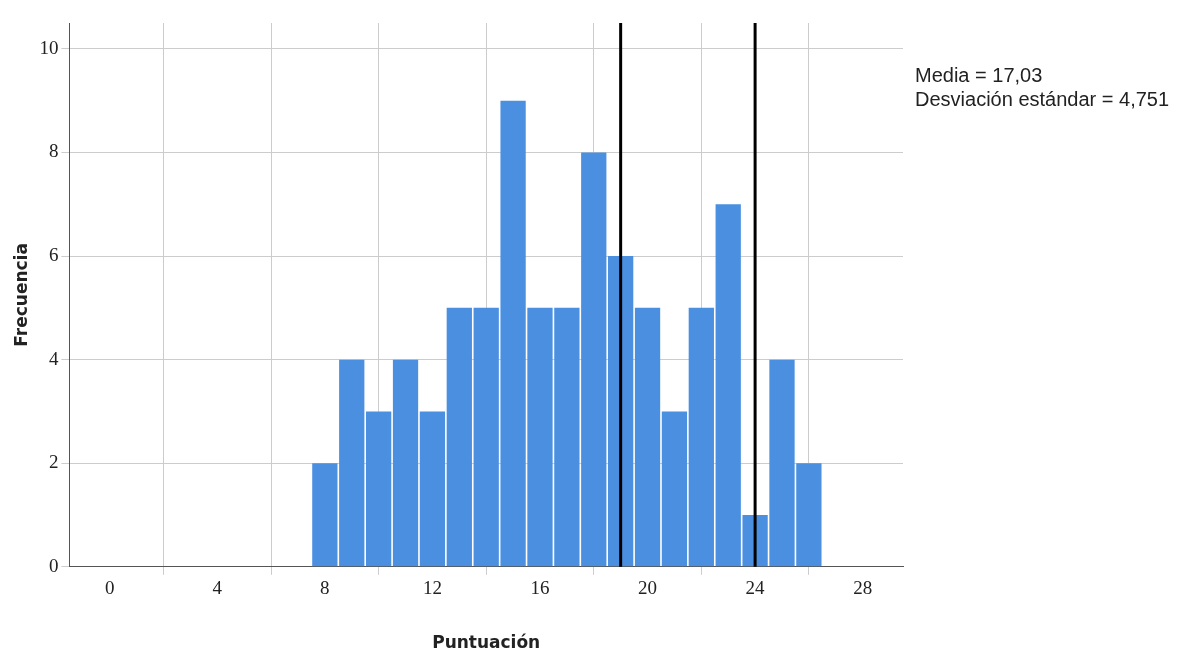  Describe the element at coordinates (53, 565) in the screenshot. I see `y-tick-label: 0` at that location.